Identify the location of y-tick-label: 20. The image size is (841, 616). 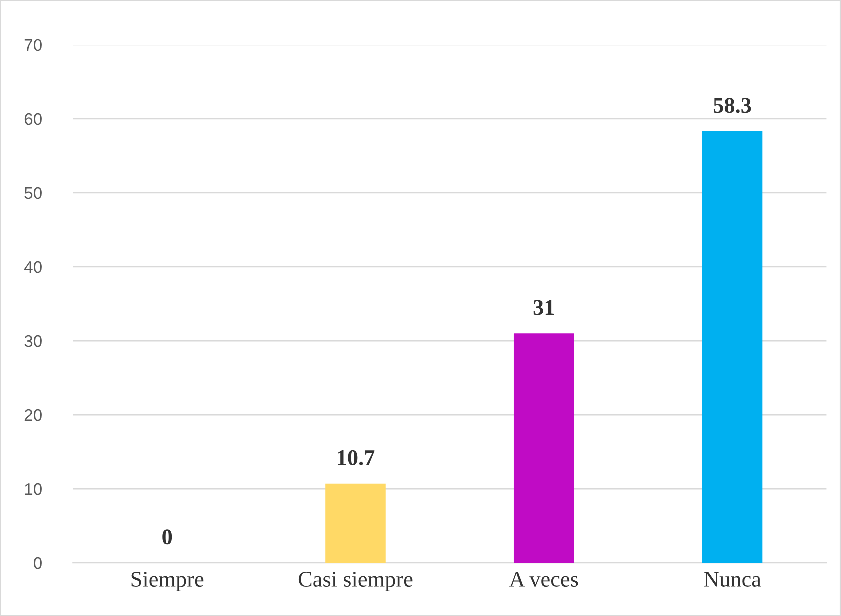
(33, 415).